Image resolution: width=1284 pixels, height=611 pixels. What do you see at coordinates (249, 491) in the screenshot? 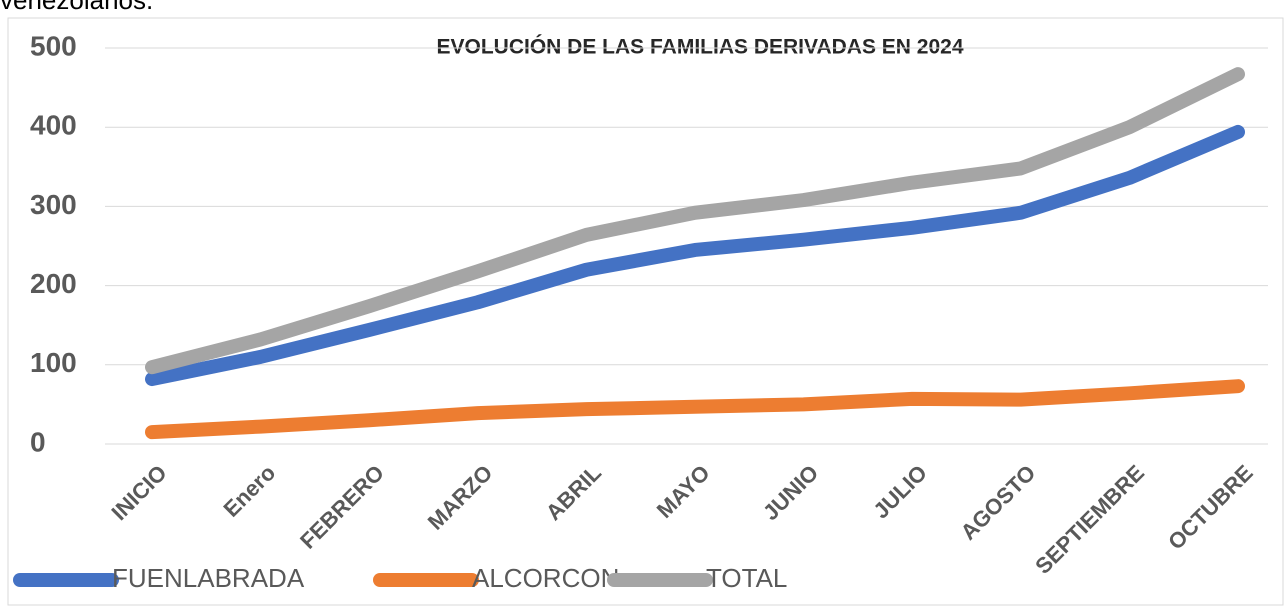
I see `x-tick-label: Enero` at bounding box center [249, 491].